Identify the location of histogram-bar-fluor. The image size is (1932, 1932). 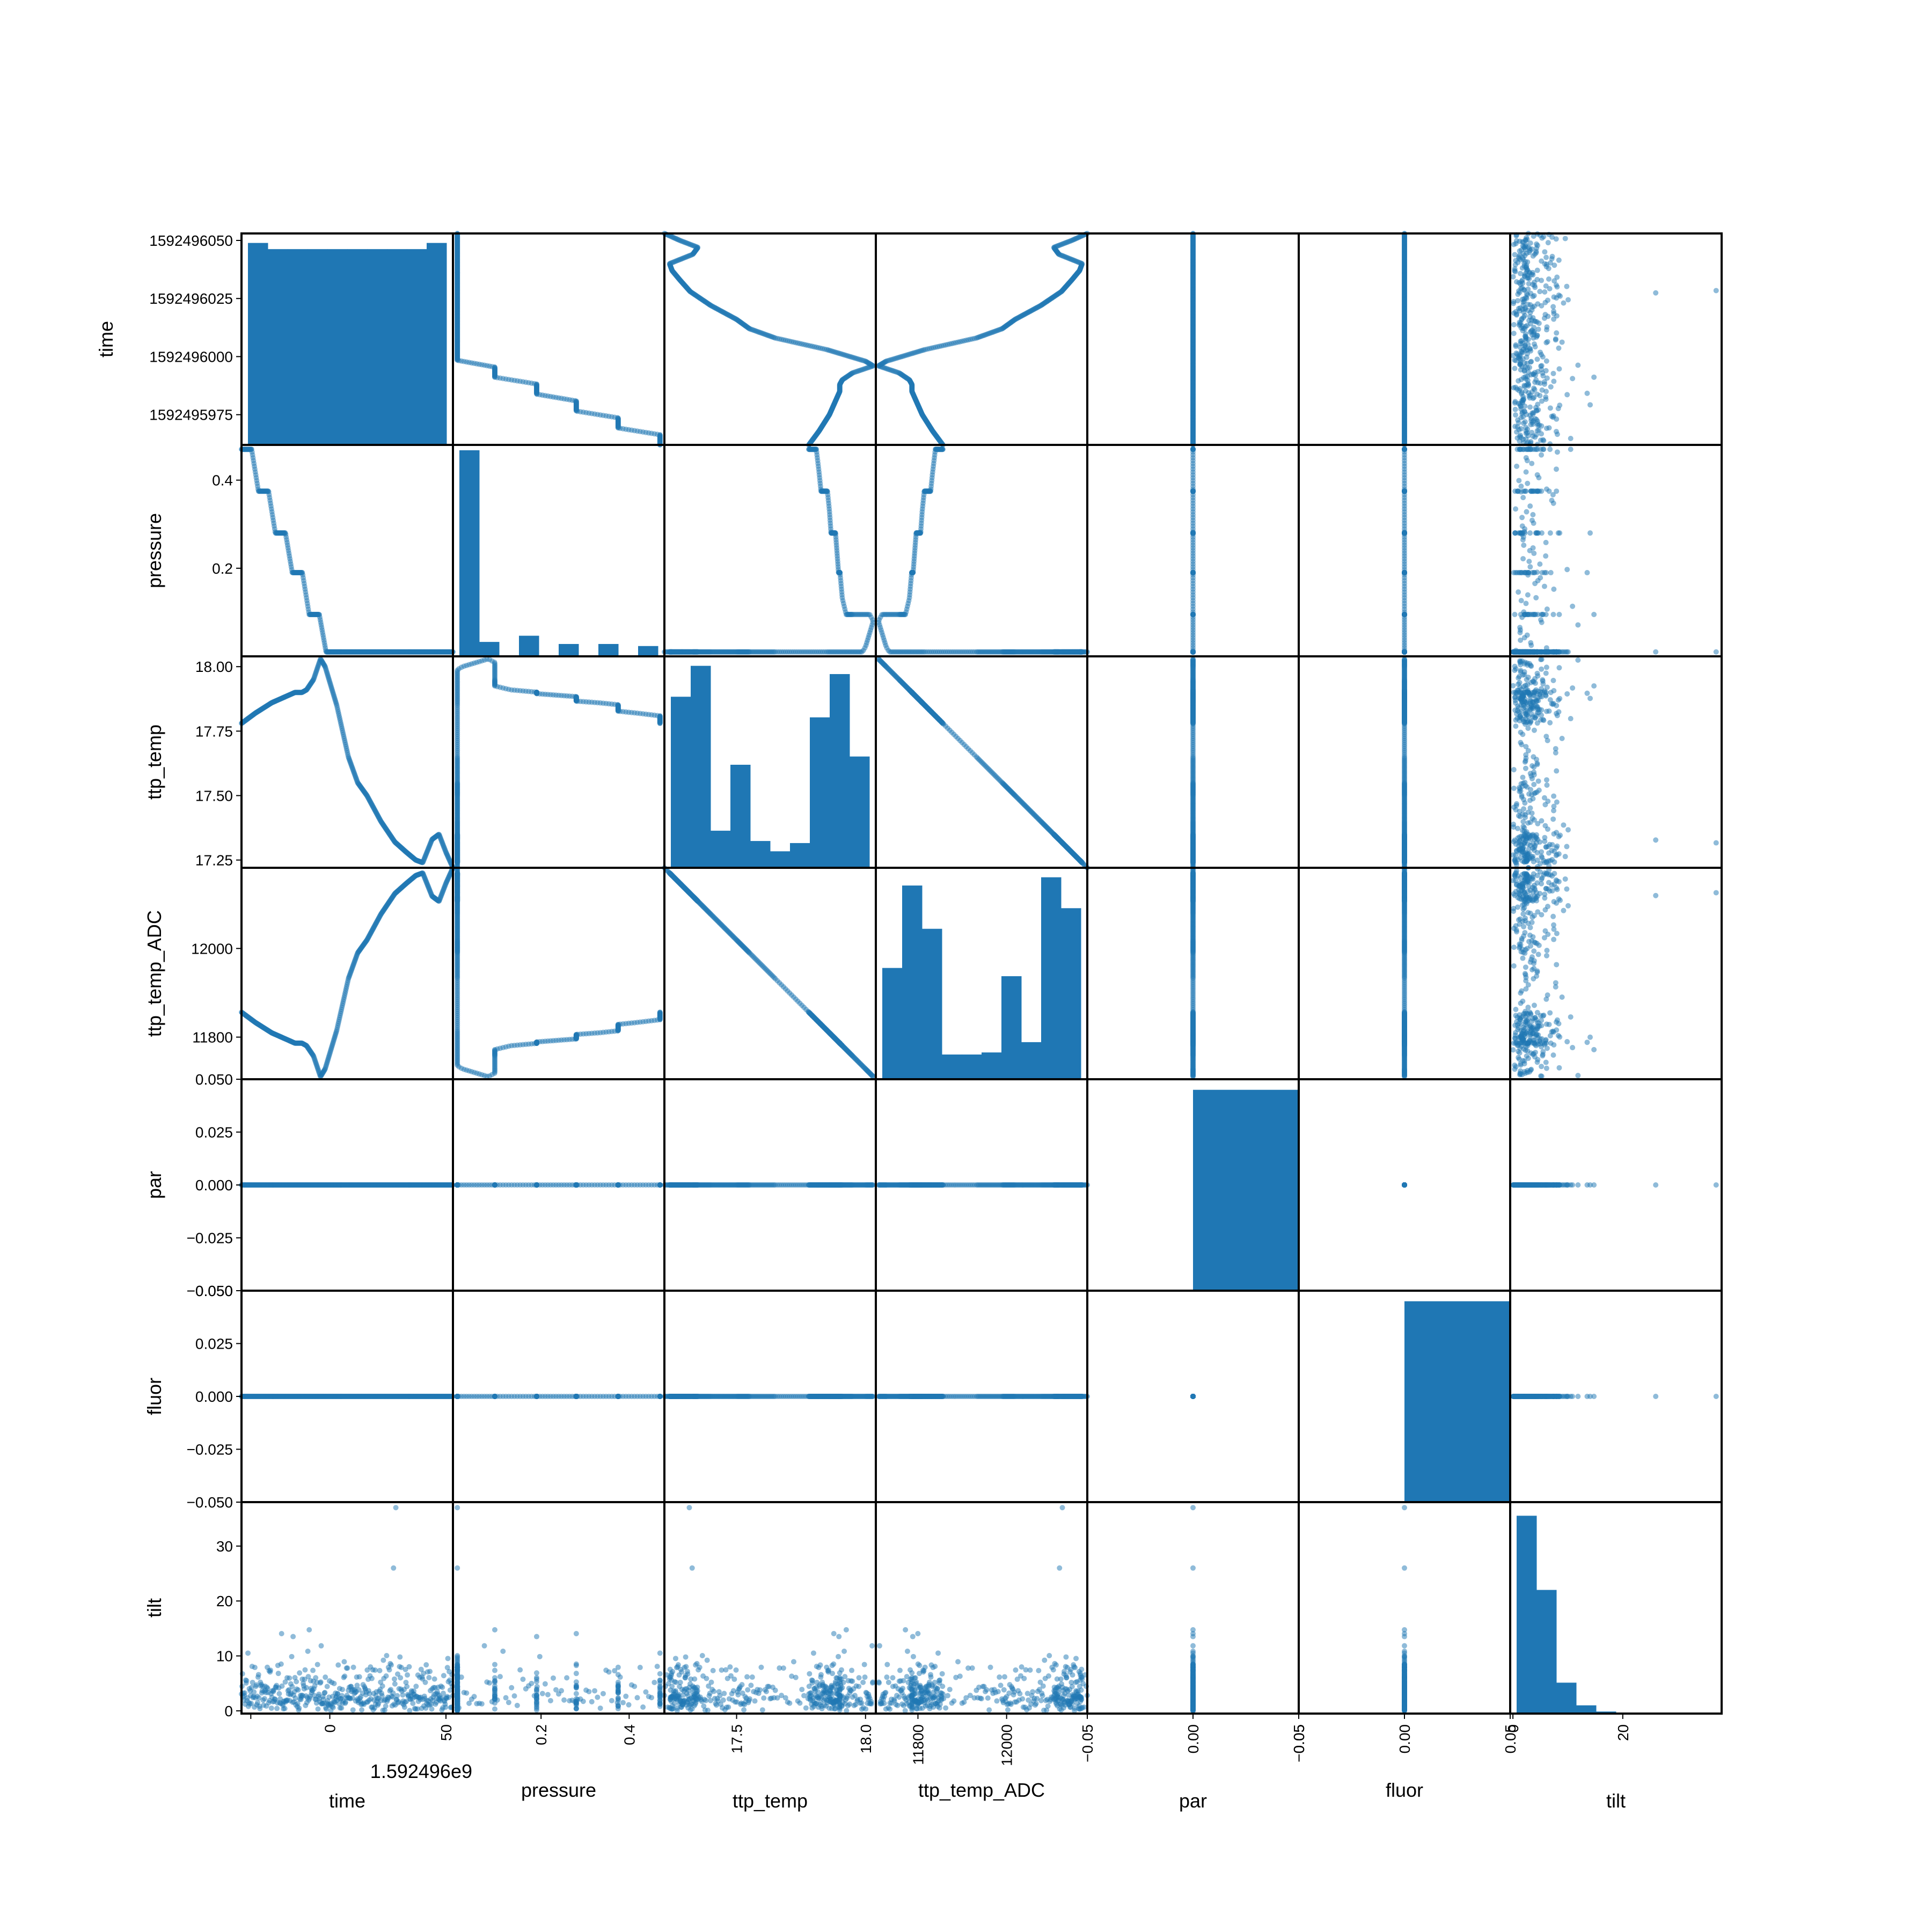
(1457, 1401).